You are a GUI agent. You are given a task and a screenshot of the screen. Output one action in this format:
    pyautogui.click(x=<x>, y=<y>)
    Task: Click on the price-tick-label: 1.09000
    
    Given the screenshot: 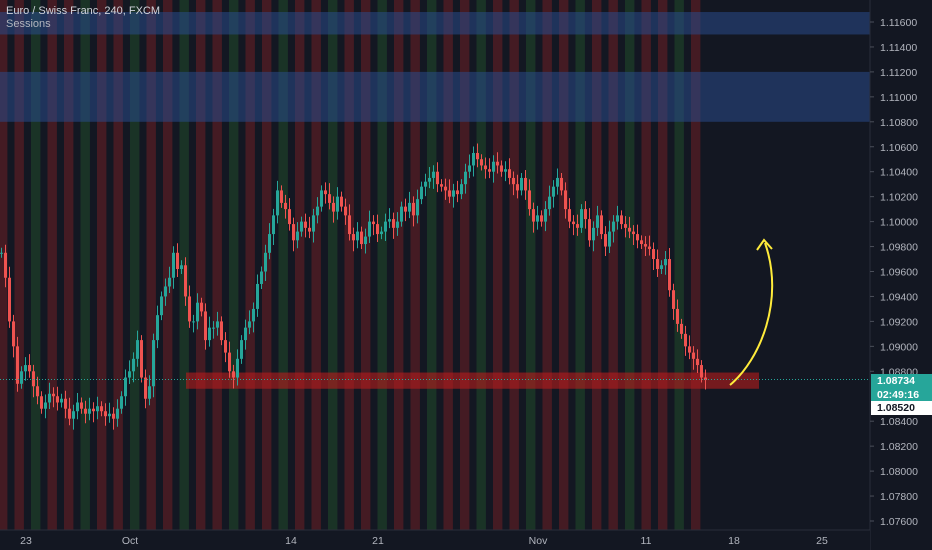 What is the action you would take?
    pyautogui.click(x=899, y=347)
    